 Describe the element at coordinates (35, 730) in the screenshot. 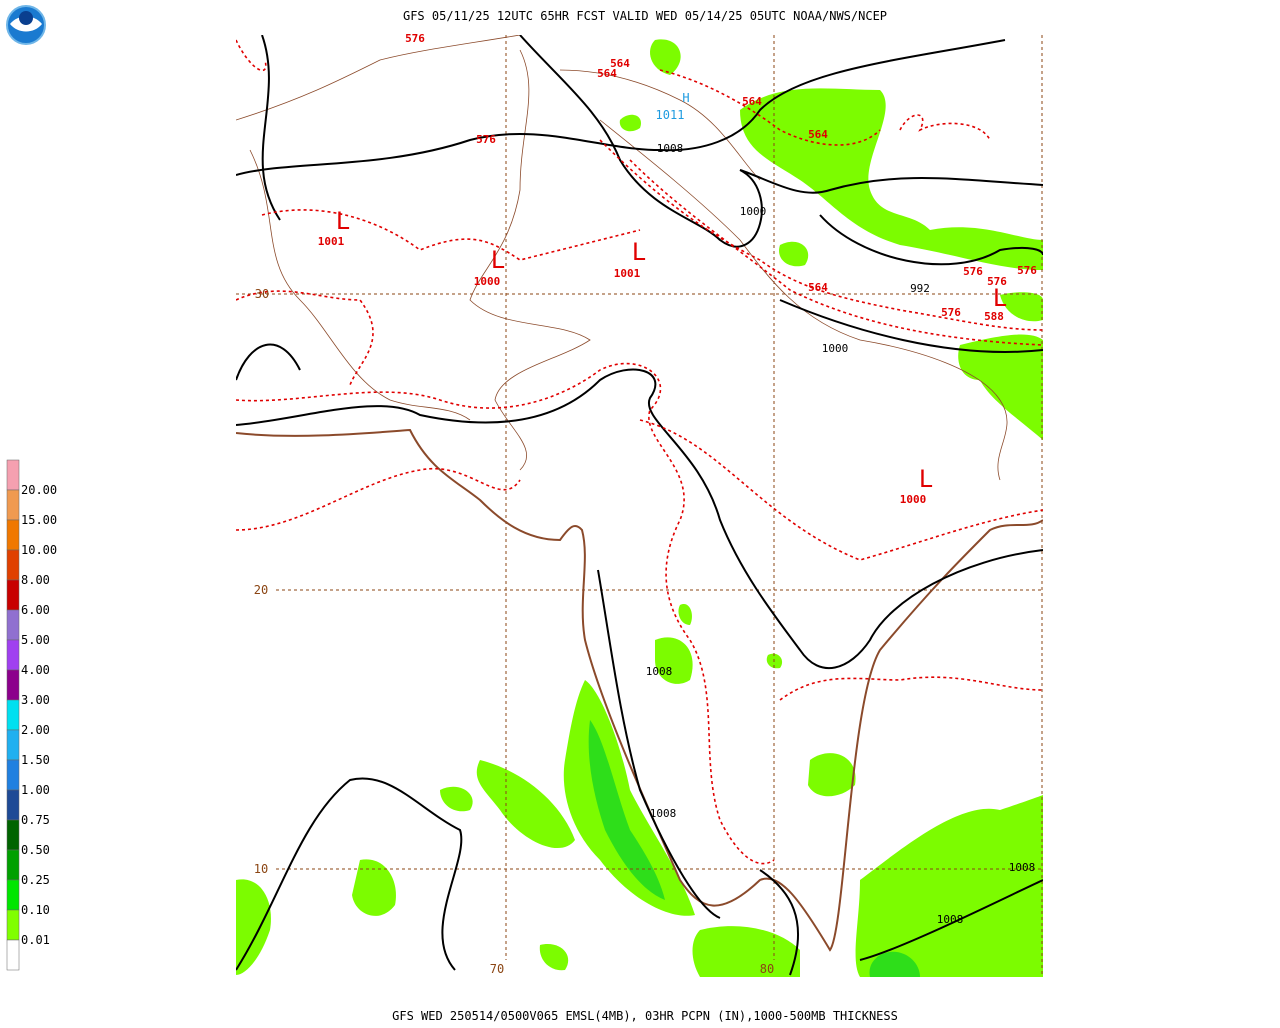

I see `legend-label: 2.00` at that location.